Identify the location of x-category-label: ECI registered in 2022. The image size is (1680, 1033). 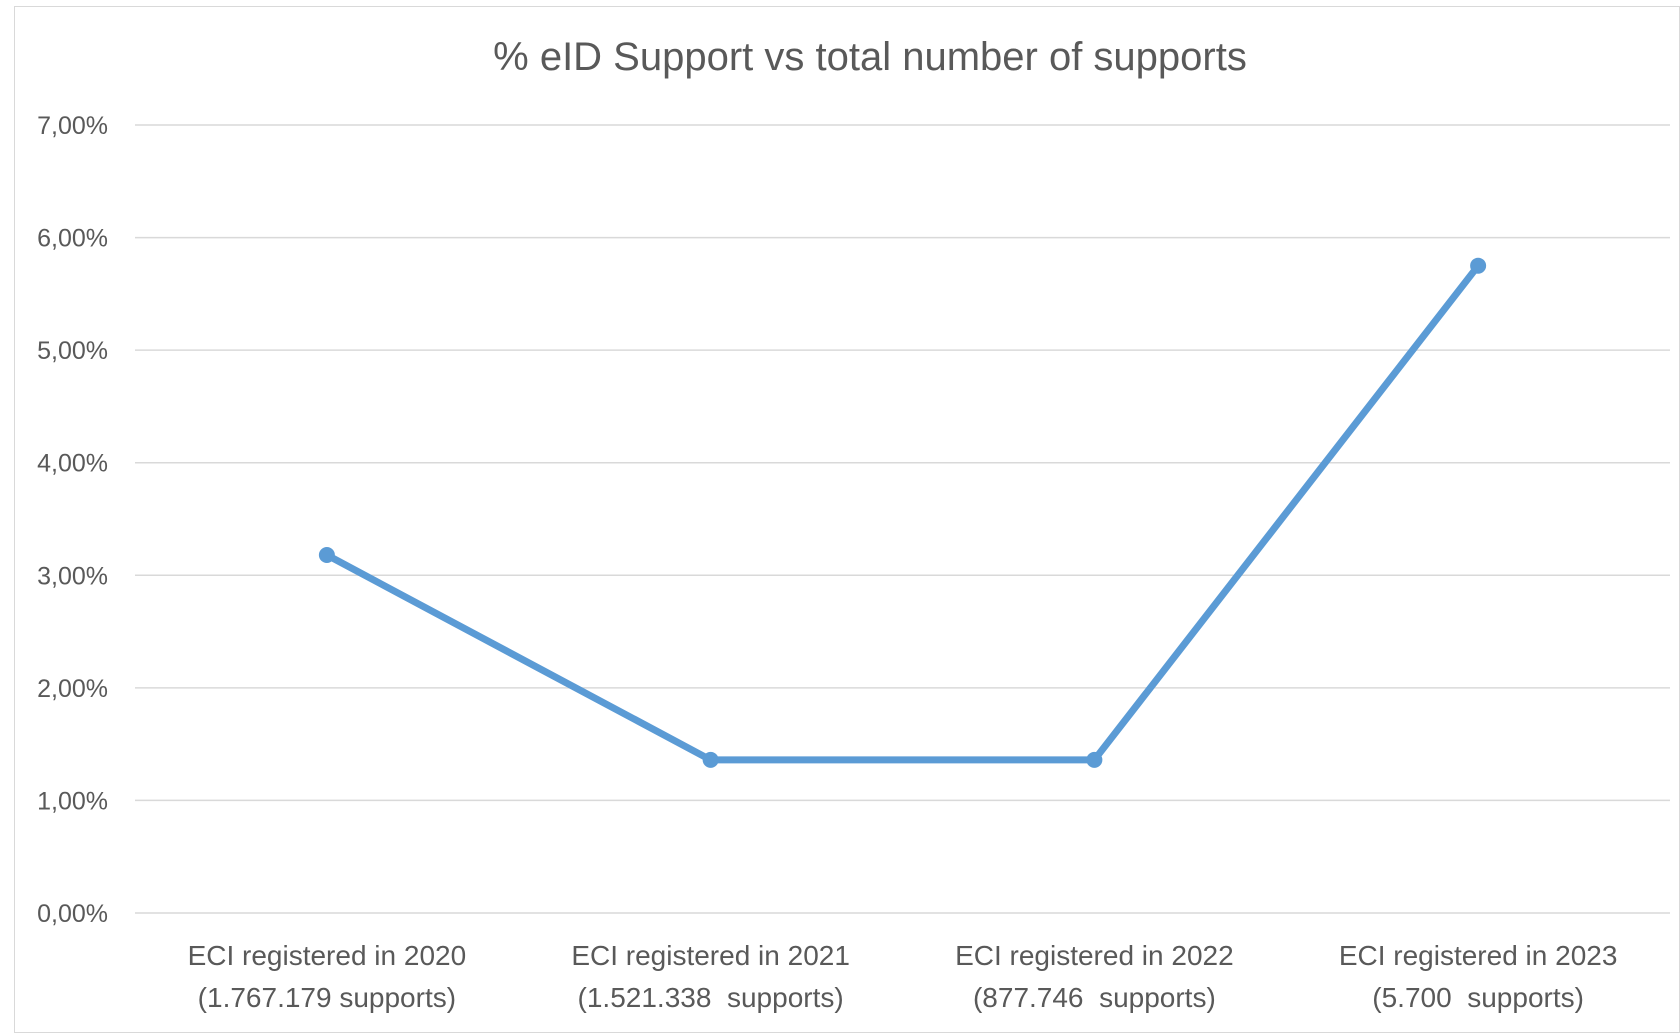
(1094, 955).